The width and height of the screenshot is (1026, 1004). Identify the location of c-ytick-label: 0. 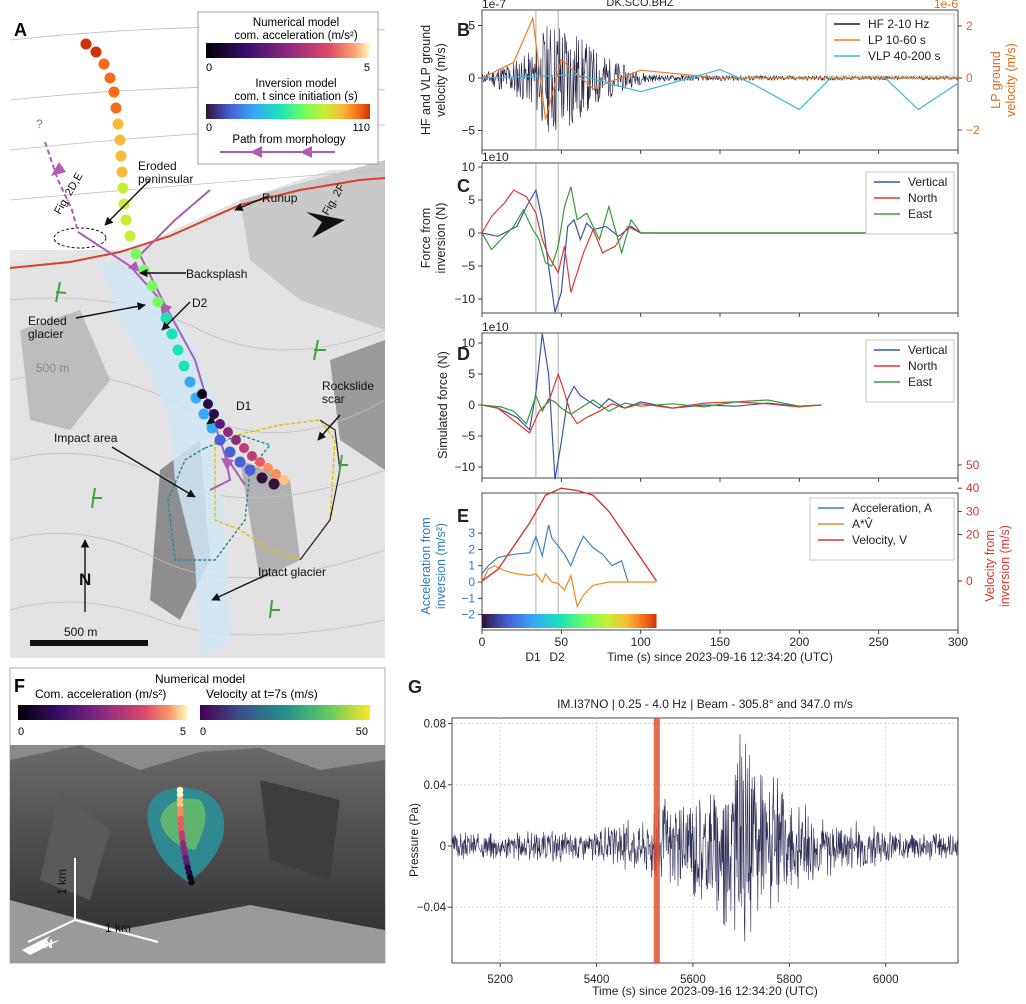
(471, 233).